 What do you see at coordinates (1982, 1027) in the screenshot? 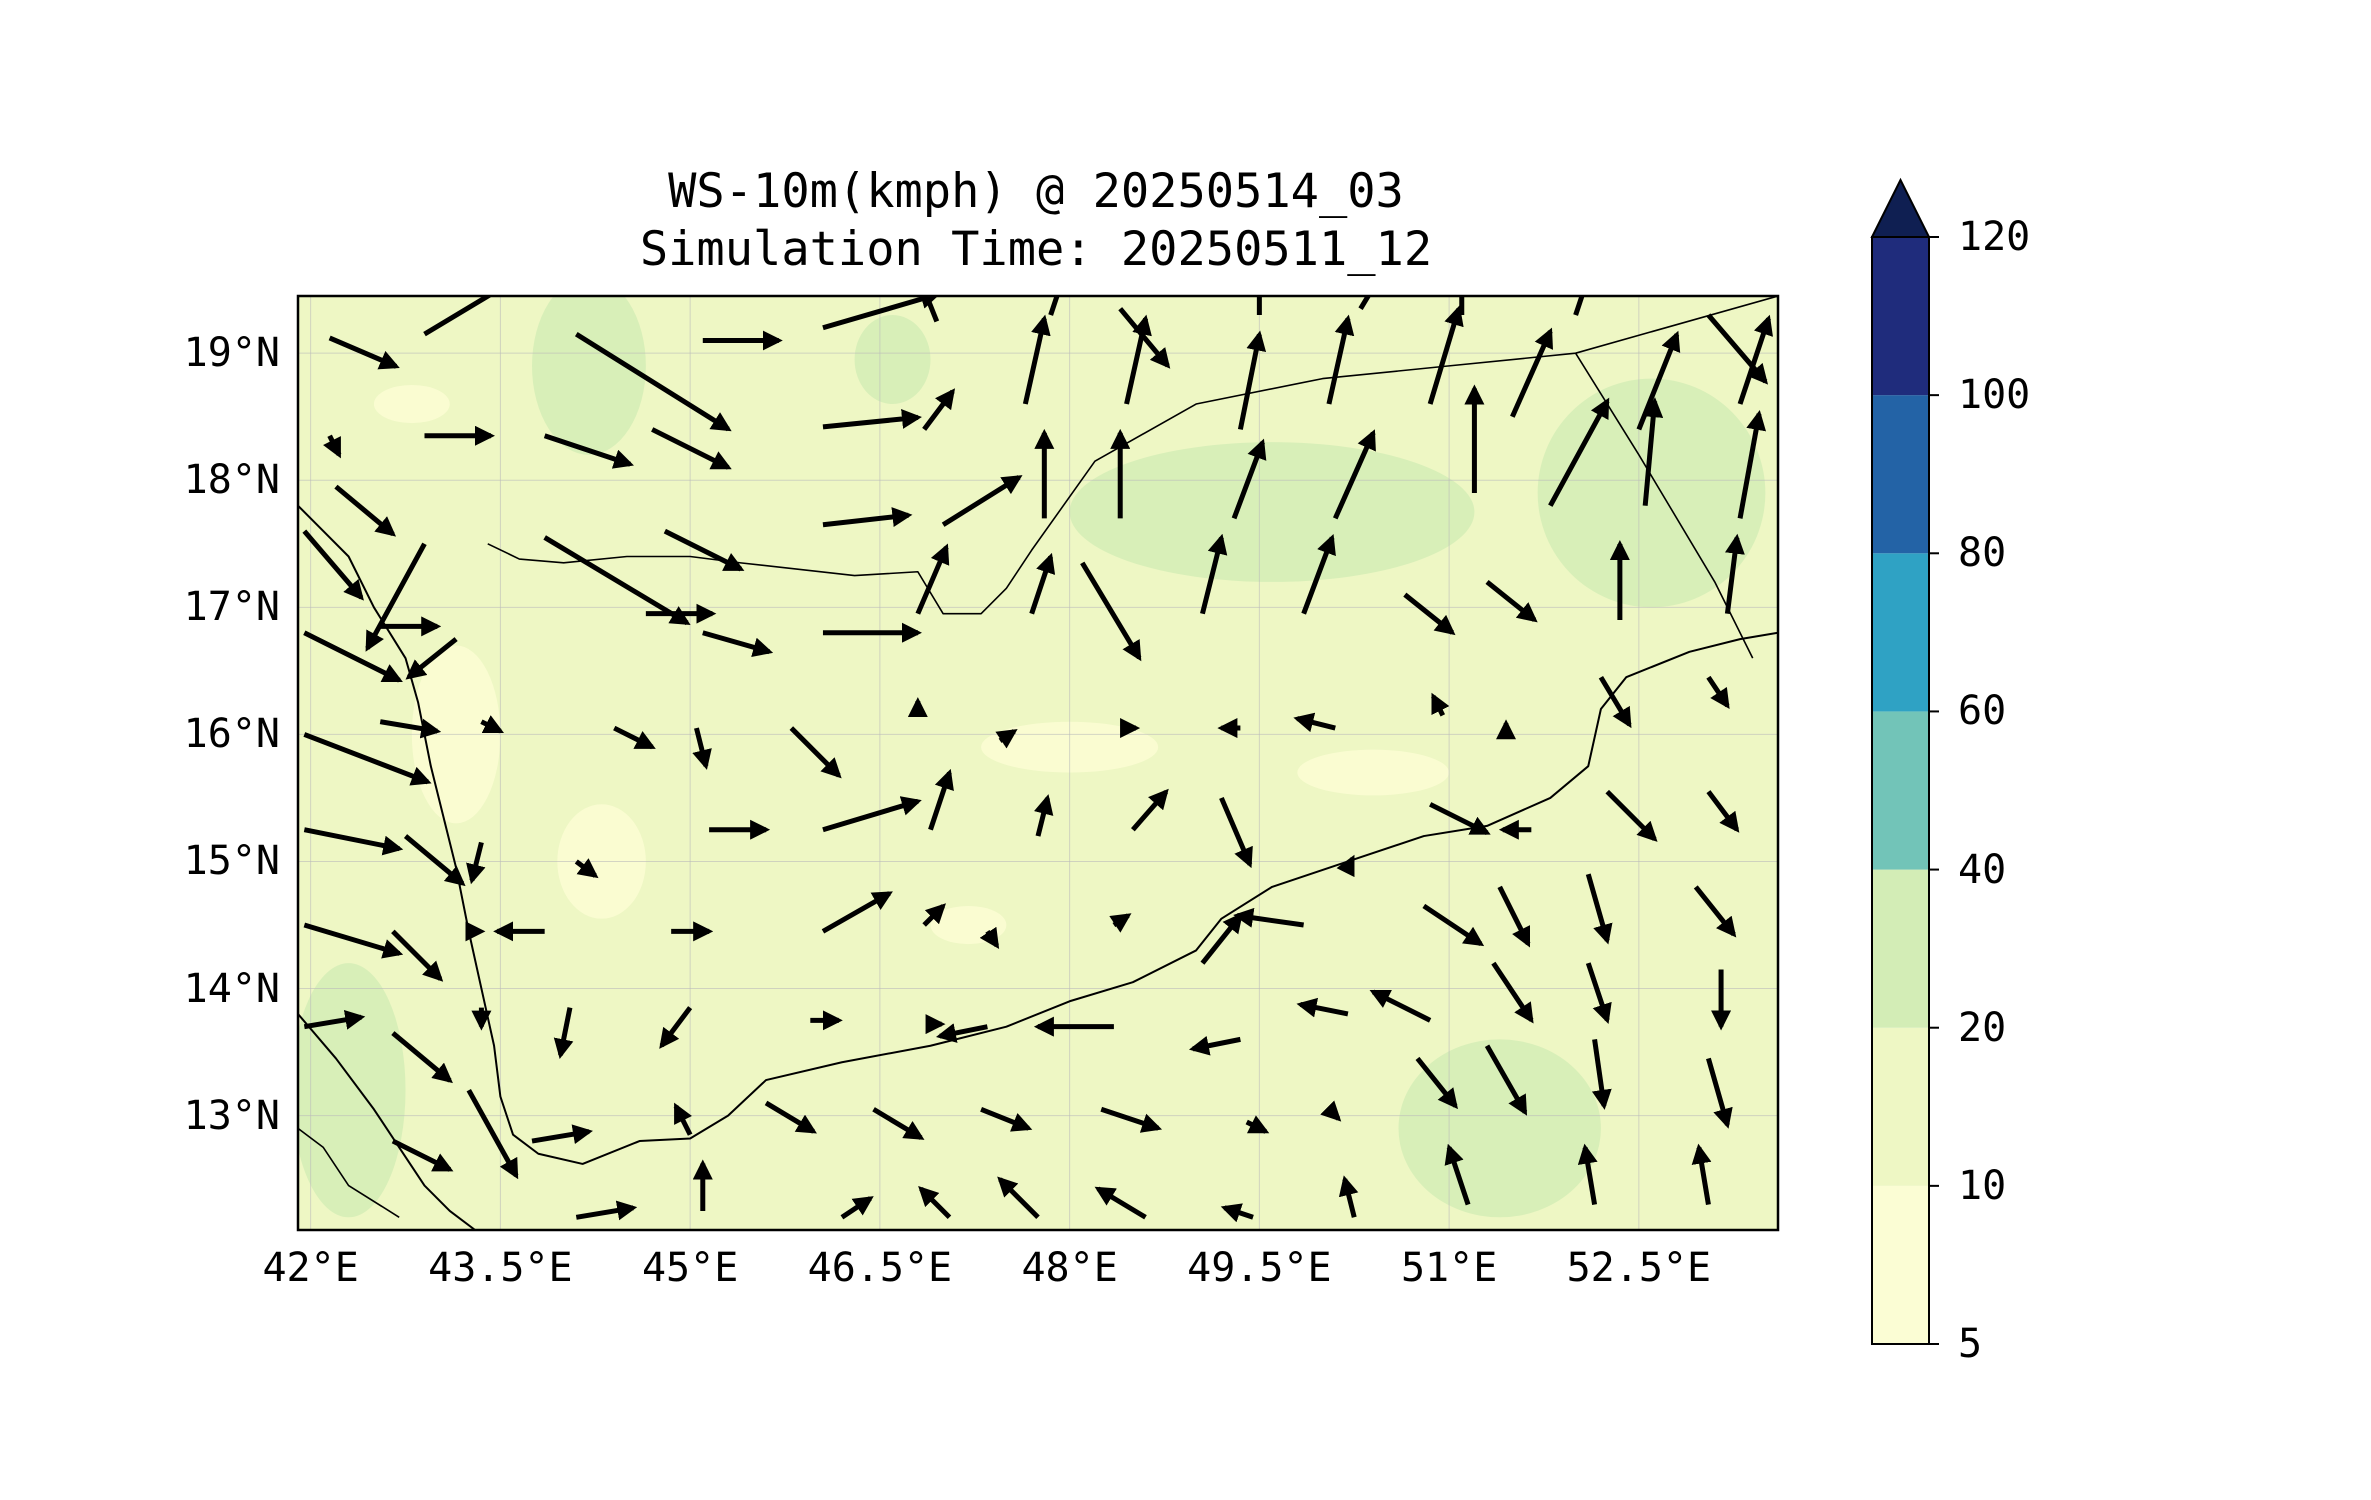
I see `colorbar-tick-label: 20` at bounding box center [1982, 1027].